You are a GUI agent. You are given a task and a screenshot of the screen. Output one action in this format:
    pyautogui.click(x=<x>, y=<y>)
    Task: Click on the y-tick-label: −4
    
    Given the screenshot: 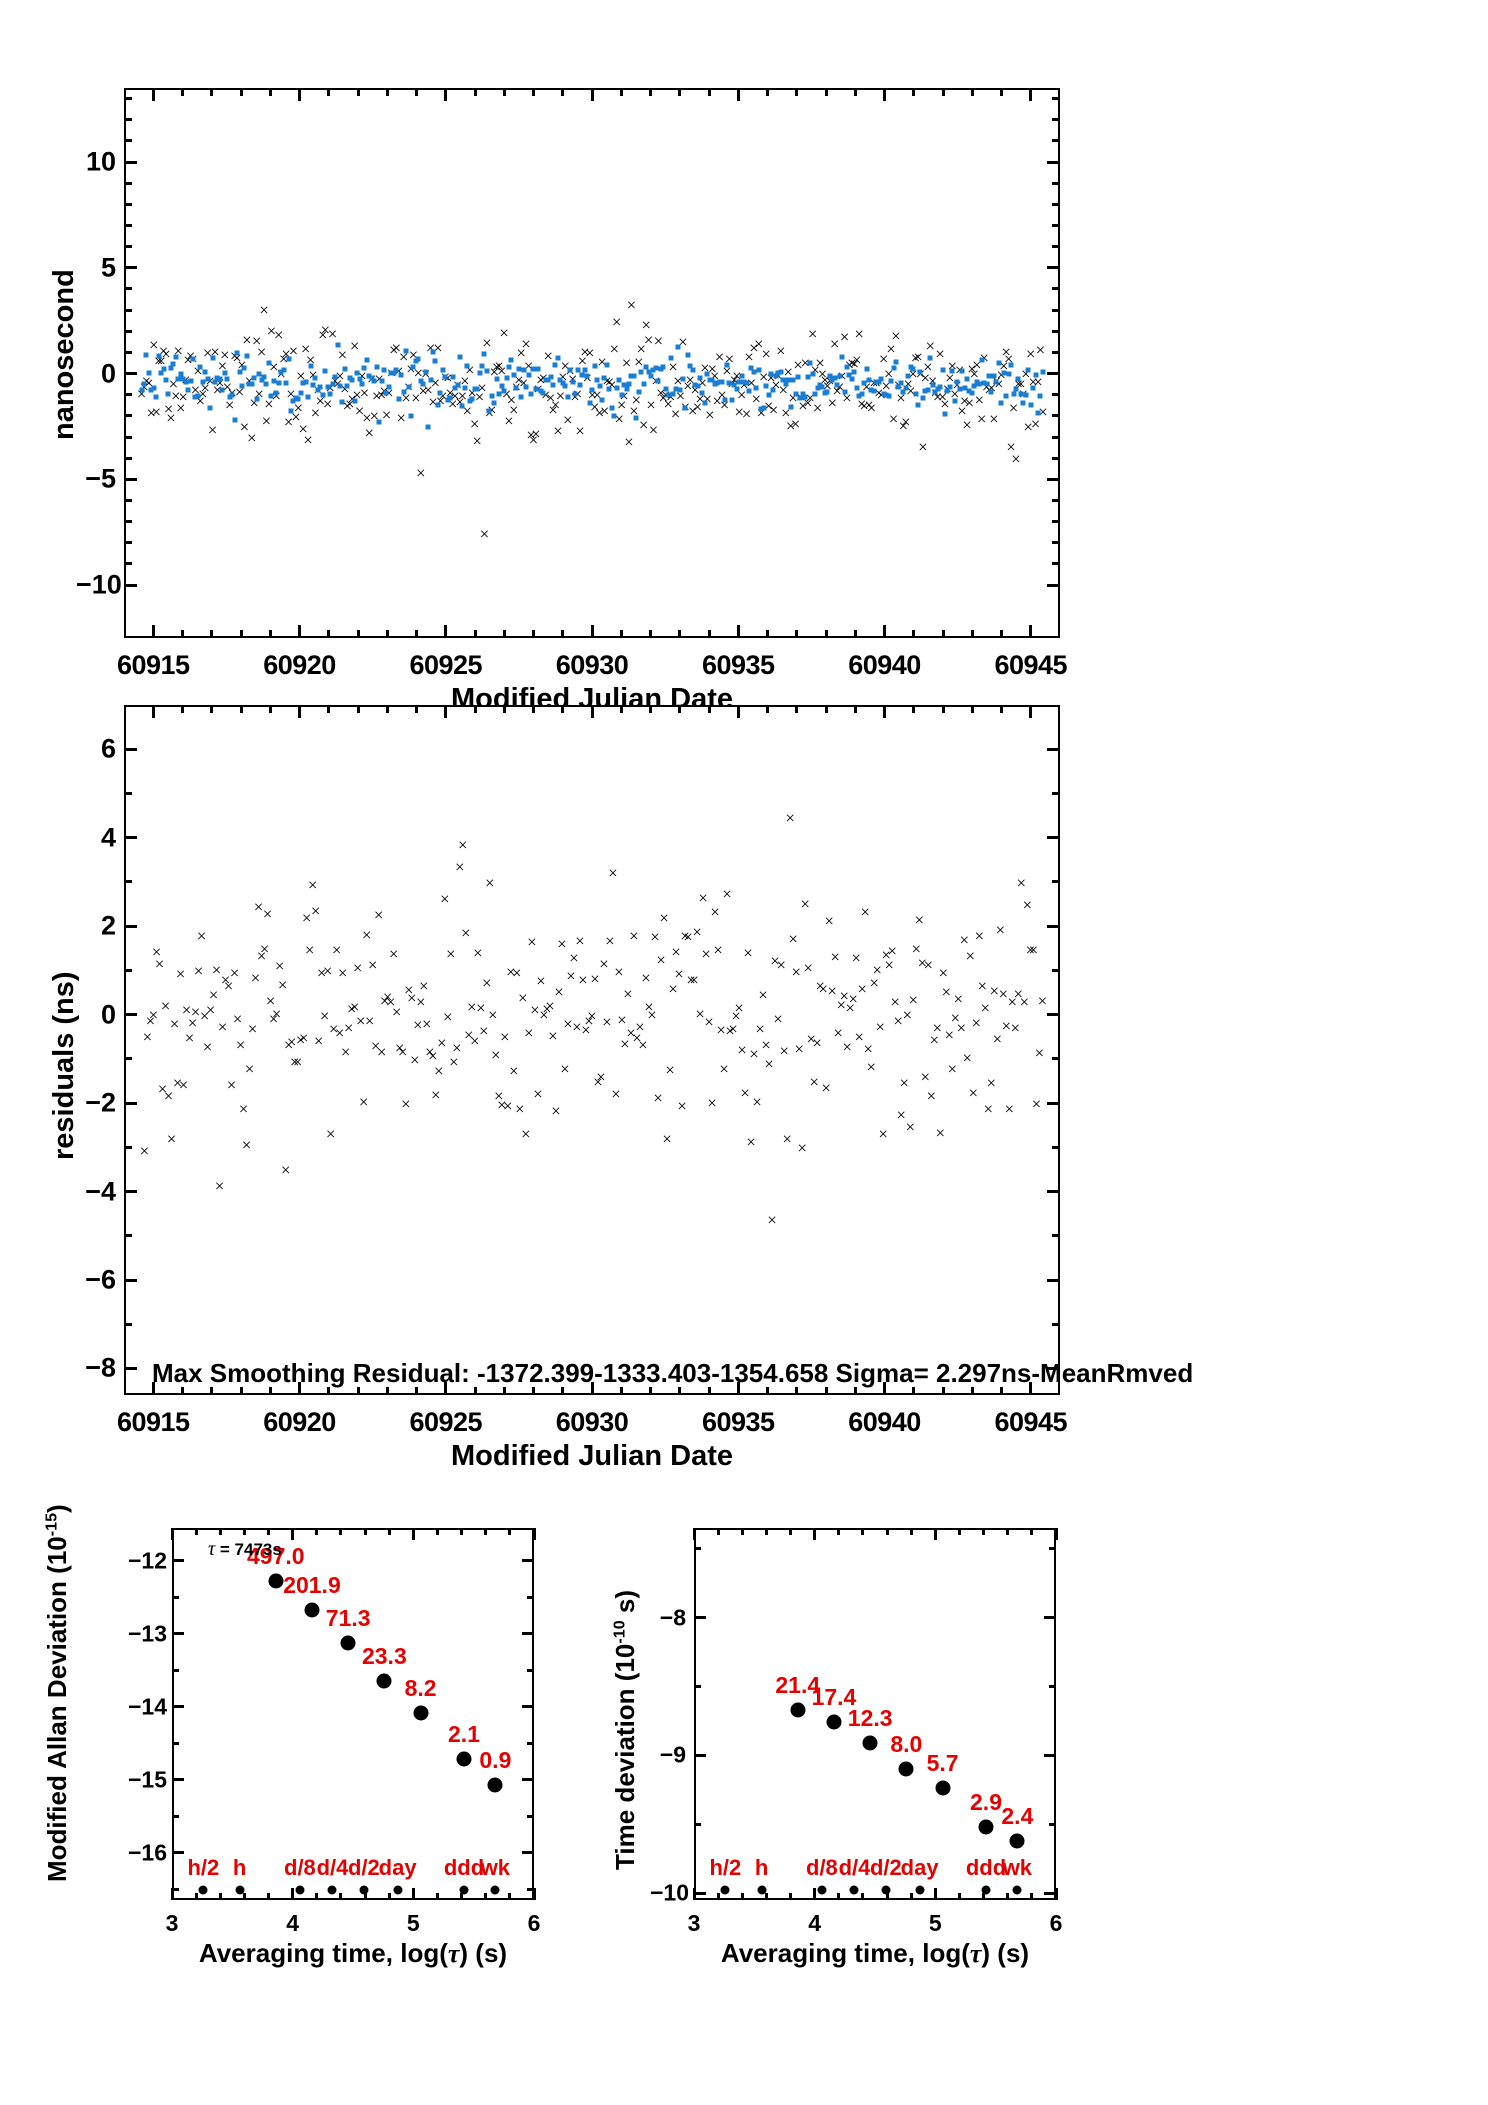 What is the action you would take?
    pyautogui.click(x=100, y=1191)
    